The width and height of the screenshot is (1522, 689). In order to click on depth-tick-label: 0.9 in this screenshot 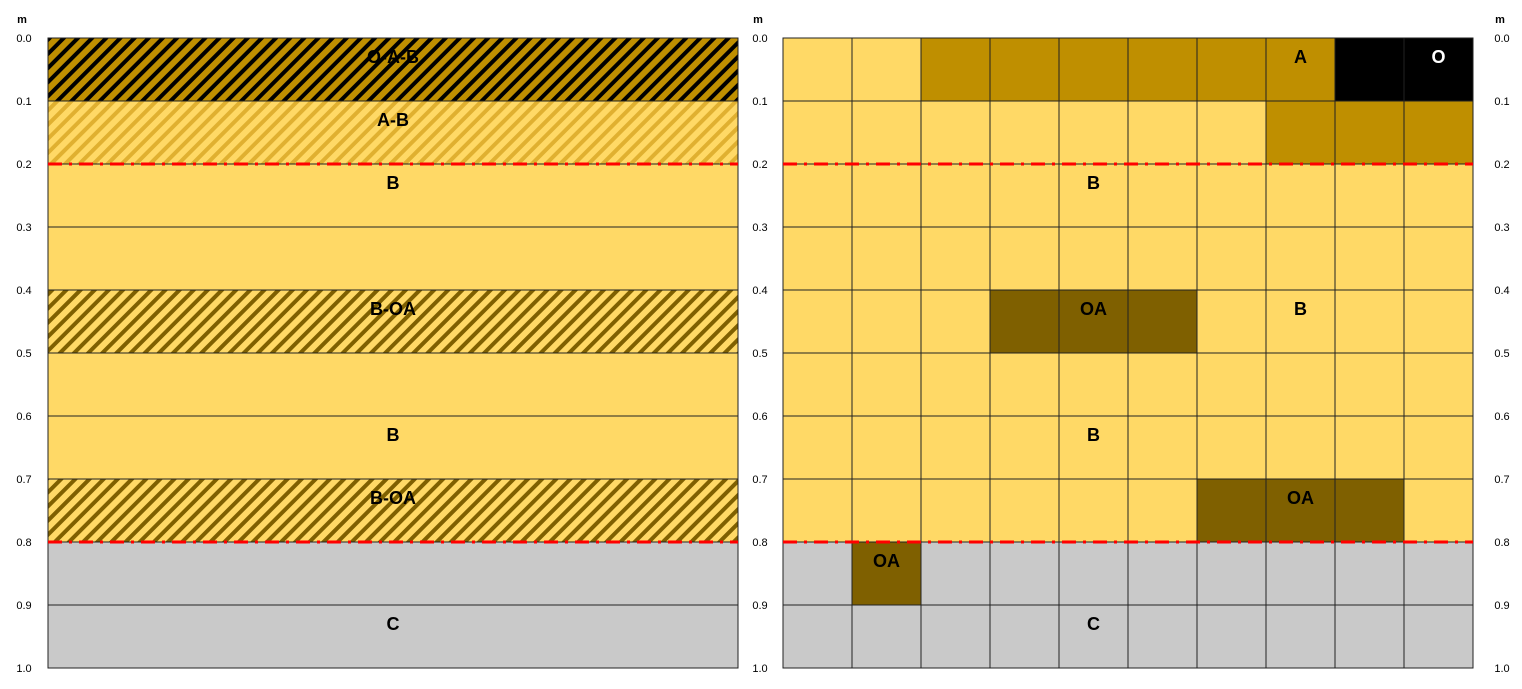, I will do `click(759, 606)`.